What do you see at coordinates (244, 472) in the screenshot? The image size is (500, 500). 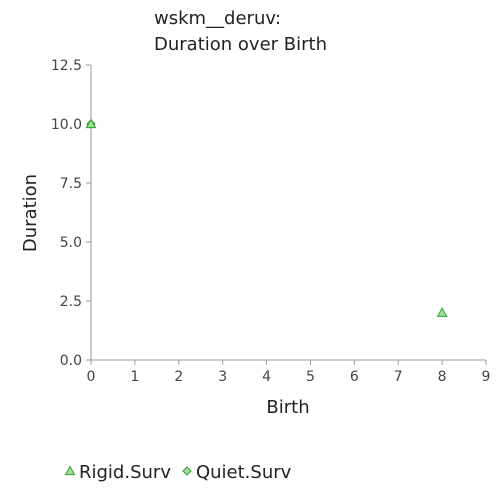 I see `legend-label: Quiet.Surv` at bounding box center [244, 472].